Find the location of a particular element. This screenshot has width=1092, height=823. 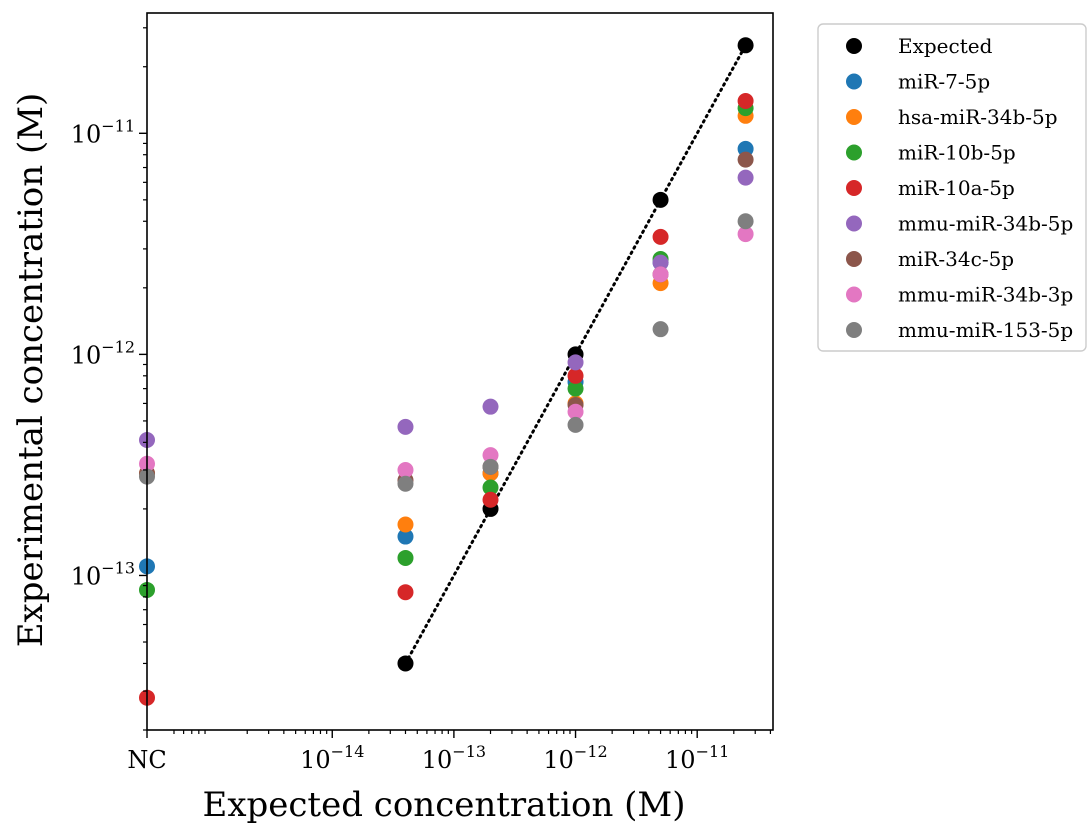

legend-label: mmu-miR-34b-5p is located at coordinates (985, 224).